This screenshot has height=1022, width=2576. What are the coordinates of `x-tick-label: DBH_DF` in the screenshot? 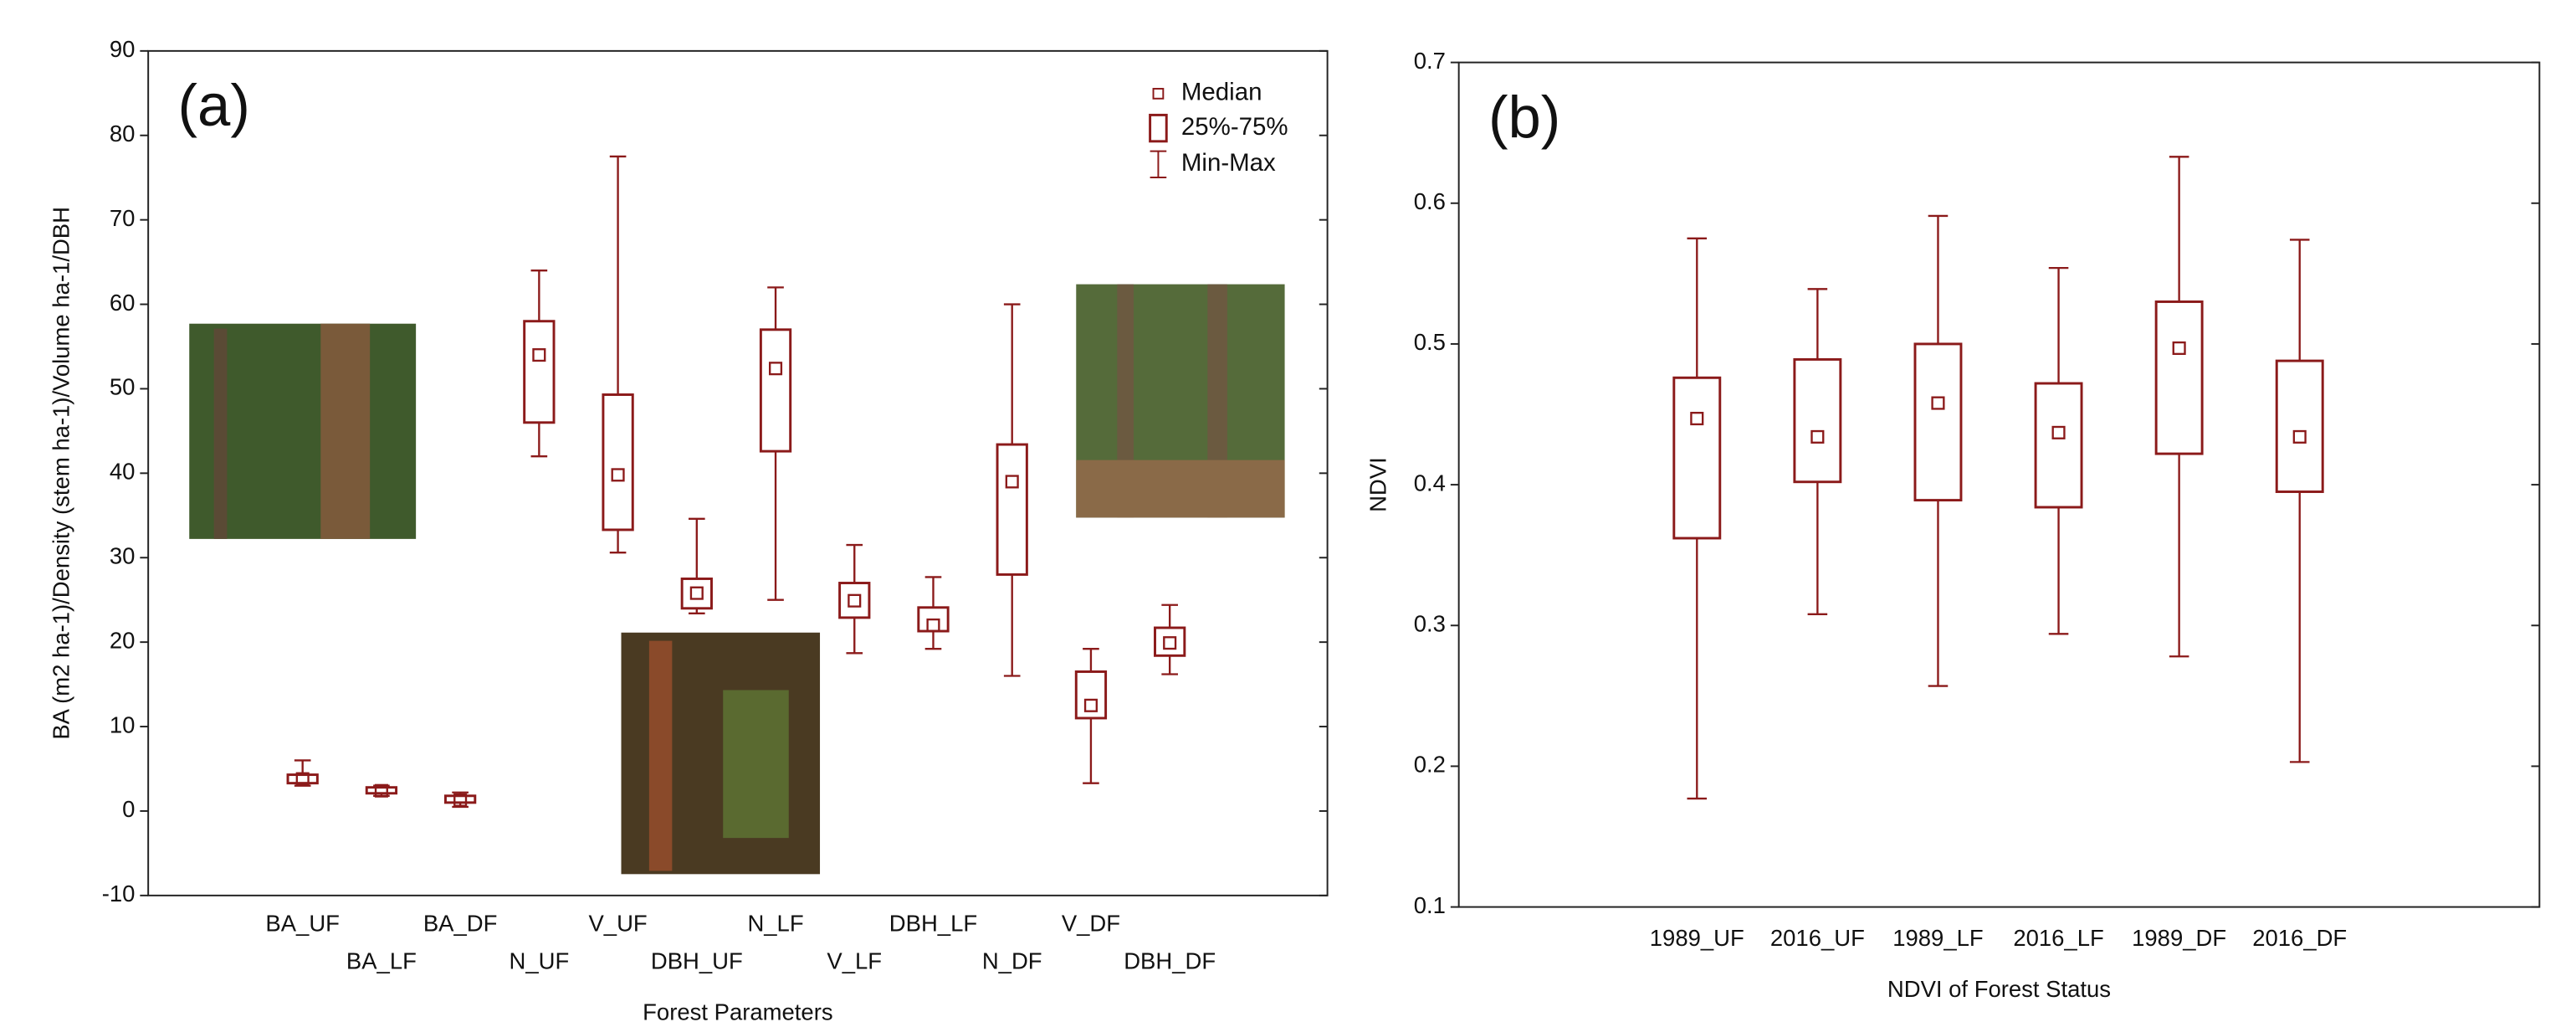 It's located at (1170, 961).